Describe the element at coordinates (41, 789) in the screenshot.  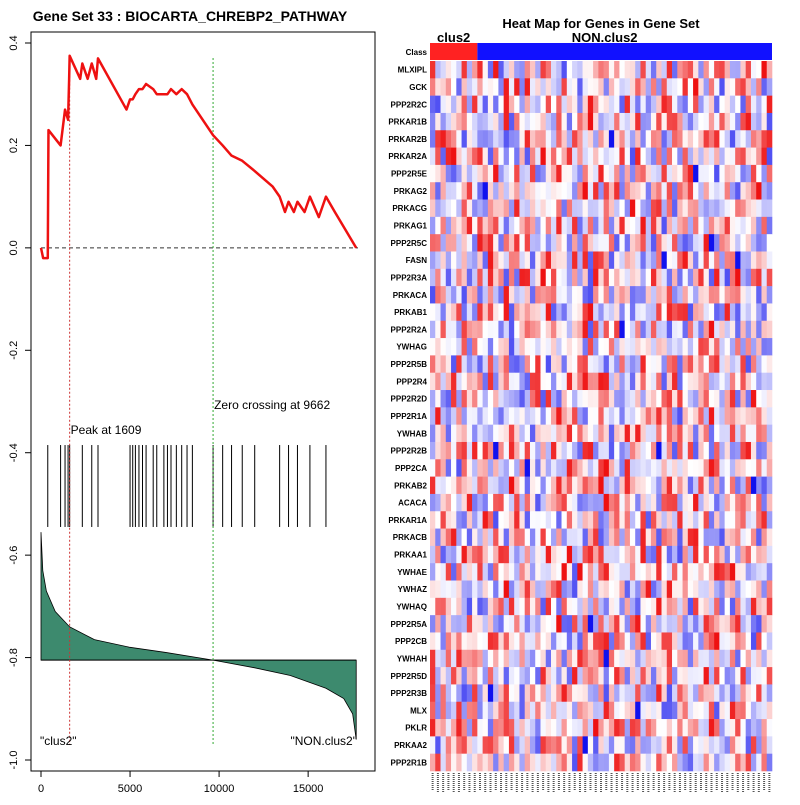
I see `es-x-tick-label: 0` at that location.